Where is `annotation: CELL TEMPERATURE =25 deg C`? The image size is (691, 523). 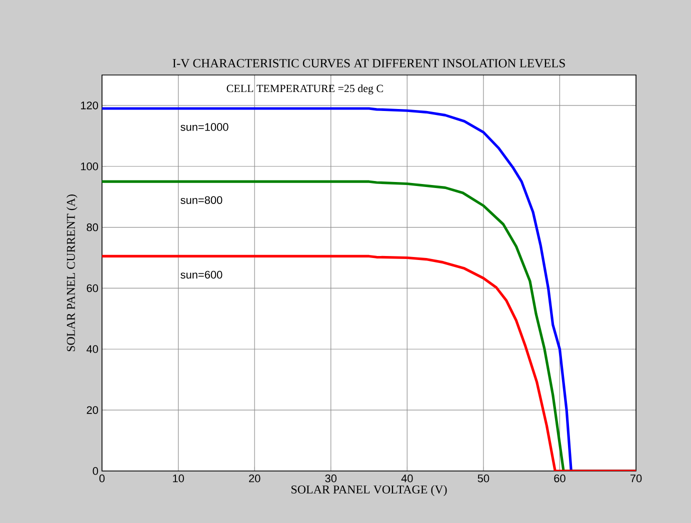 annotation: CELL TEMPERATURE =25 deg C is located at coordinates (304, 89).